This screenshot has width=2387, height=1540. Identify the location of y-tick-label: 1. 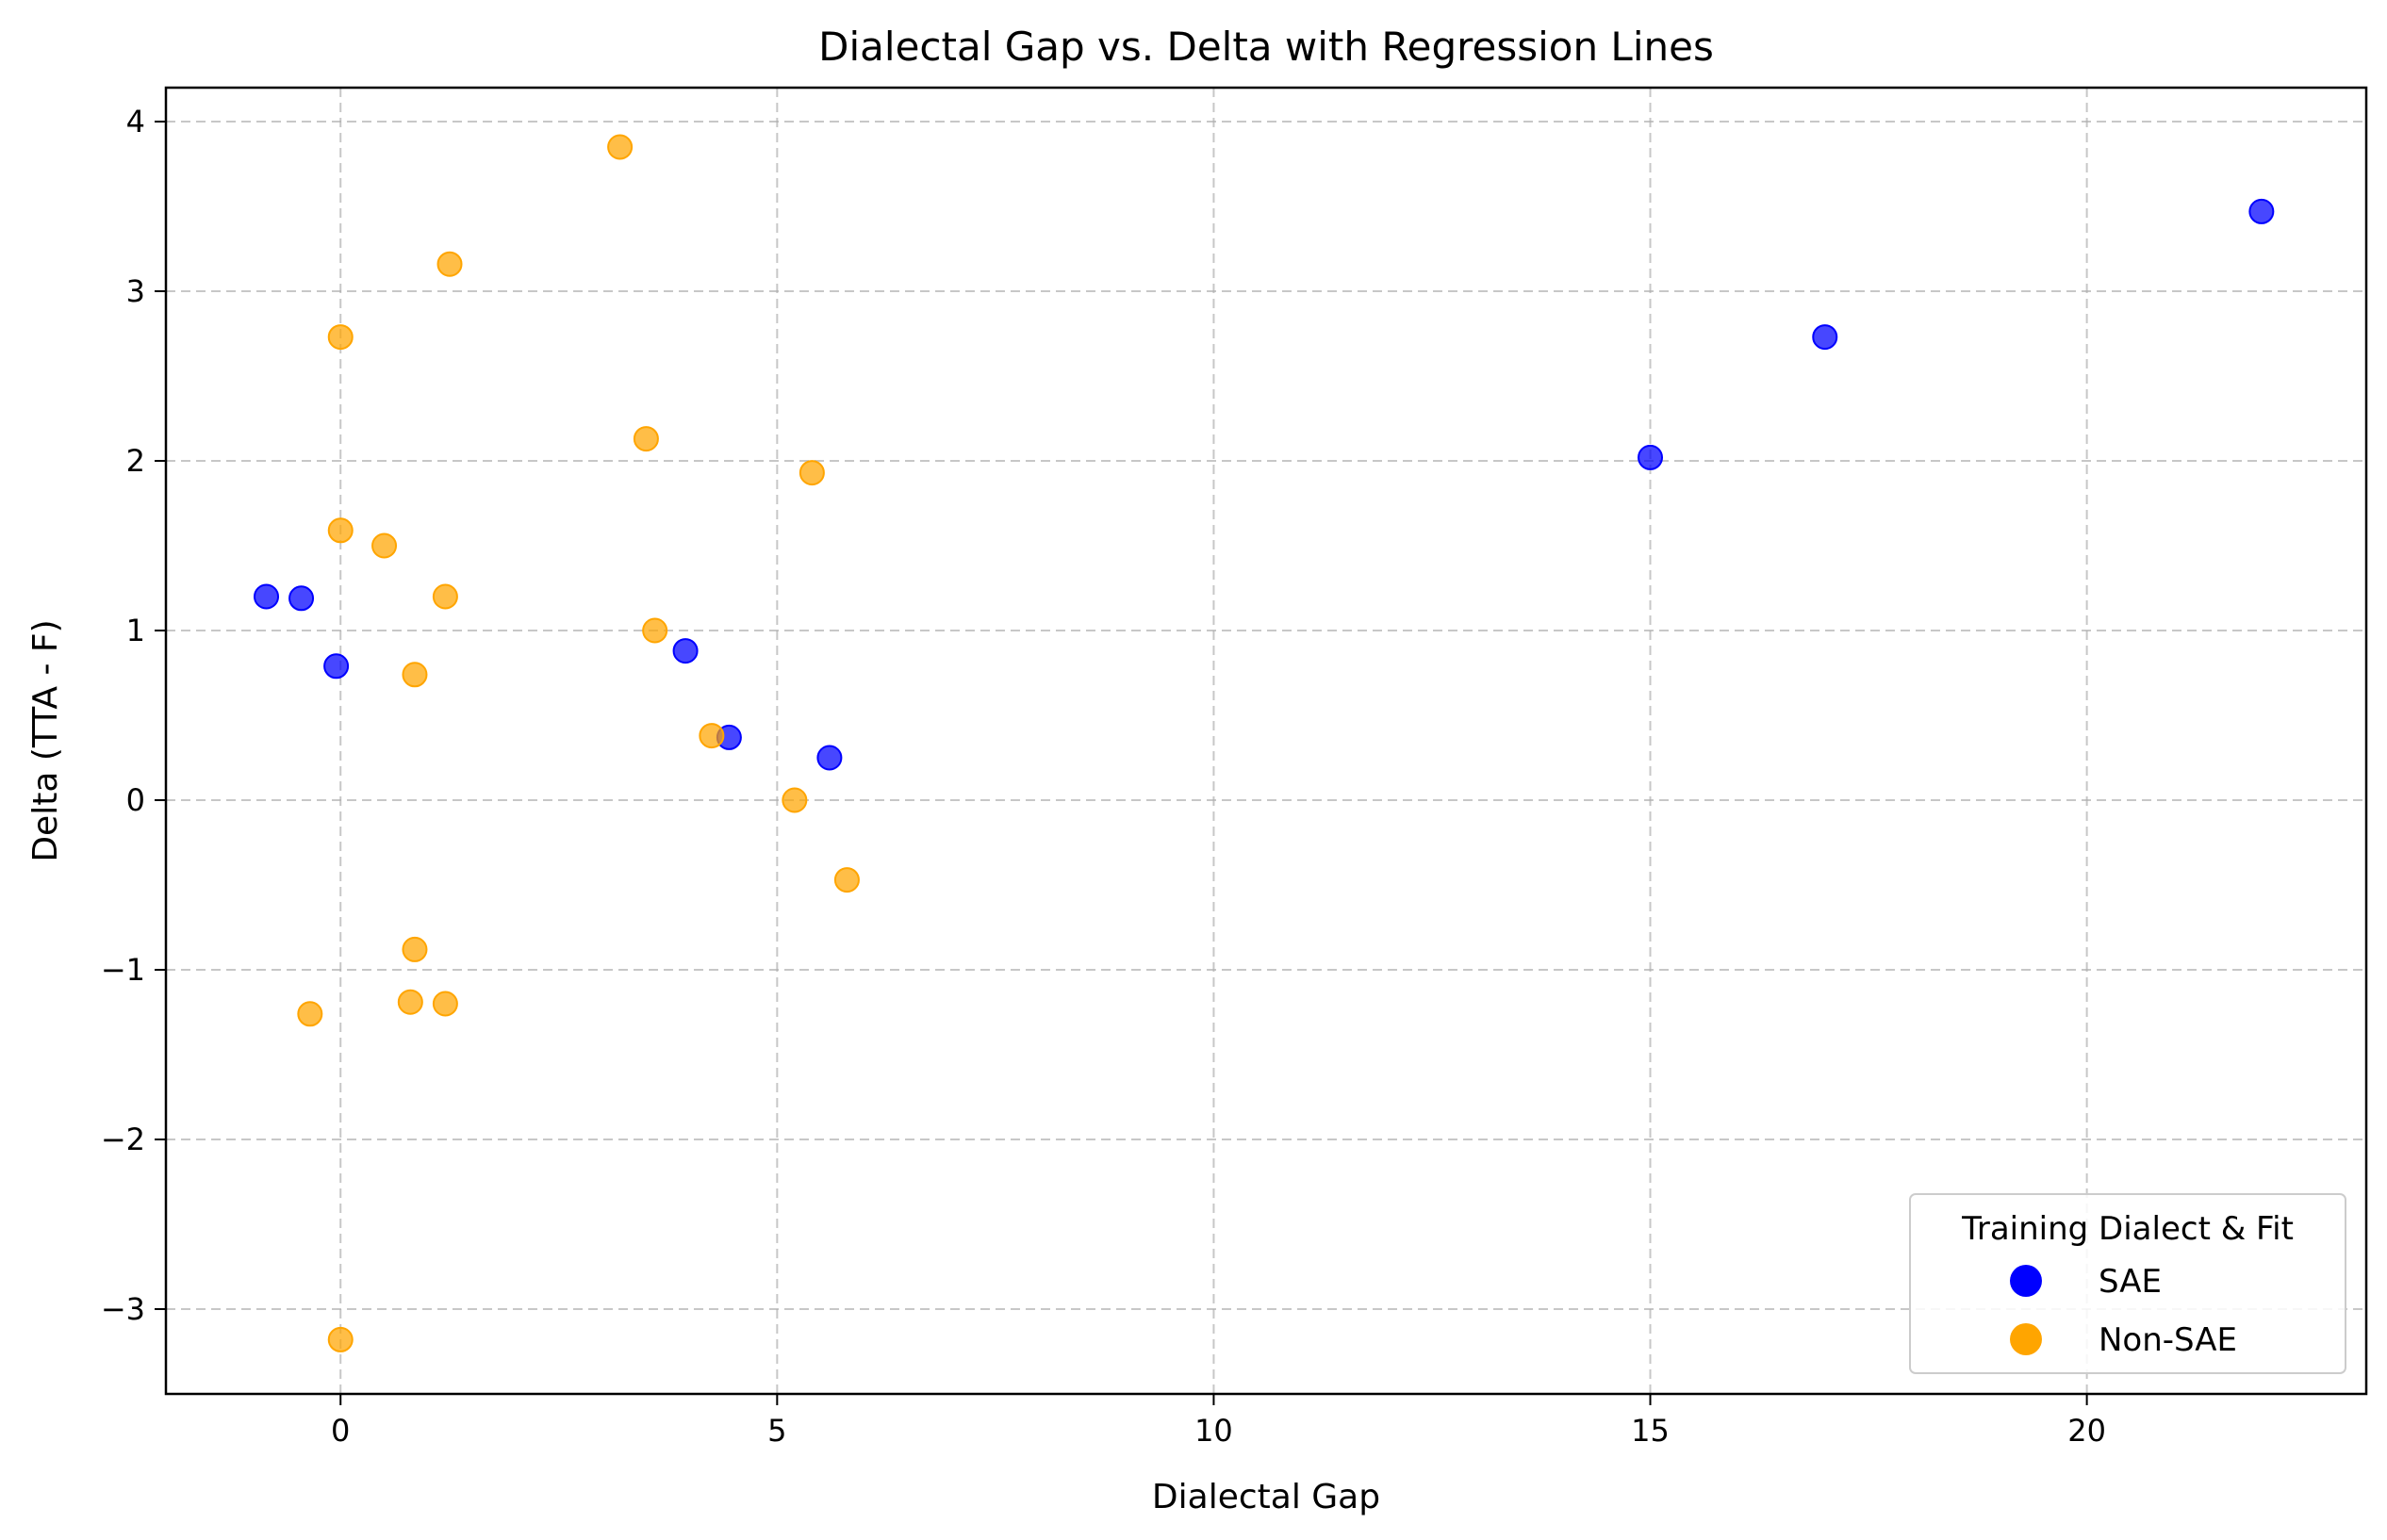
(135, 630).